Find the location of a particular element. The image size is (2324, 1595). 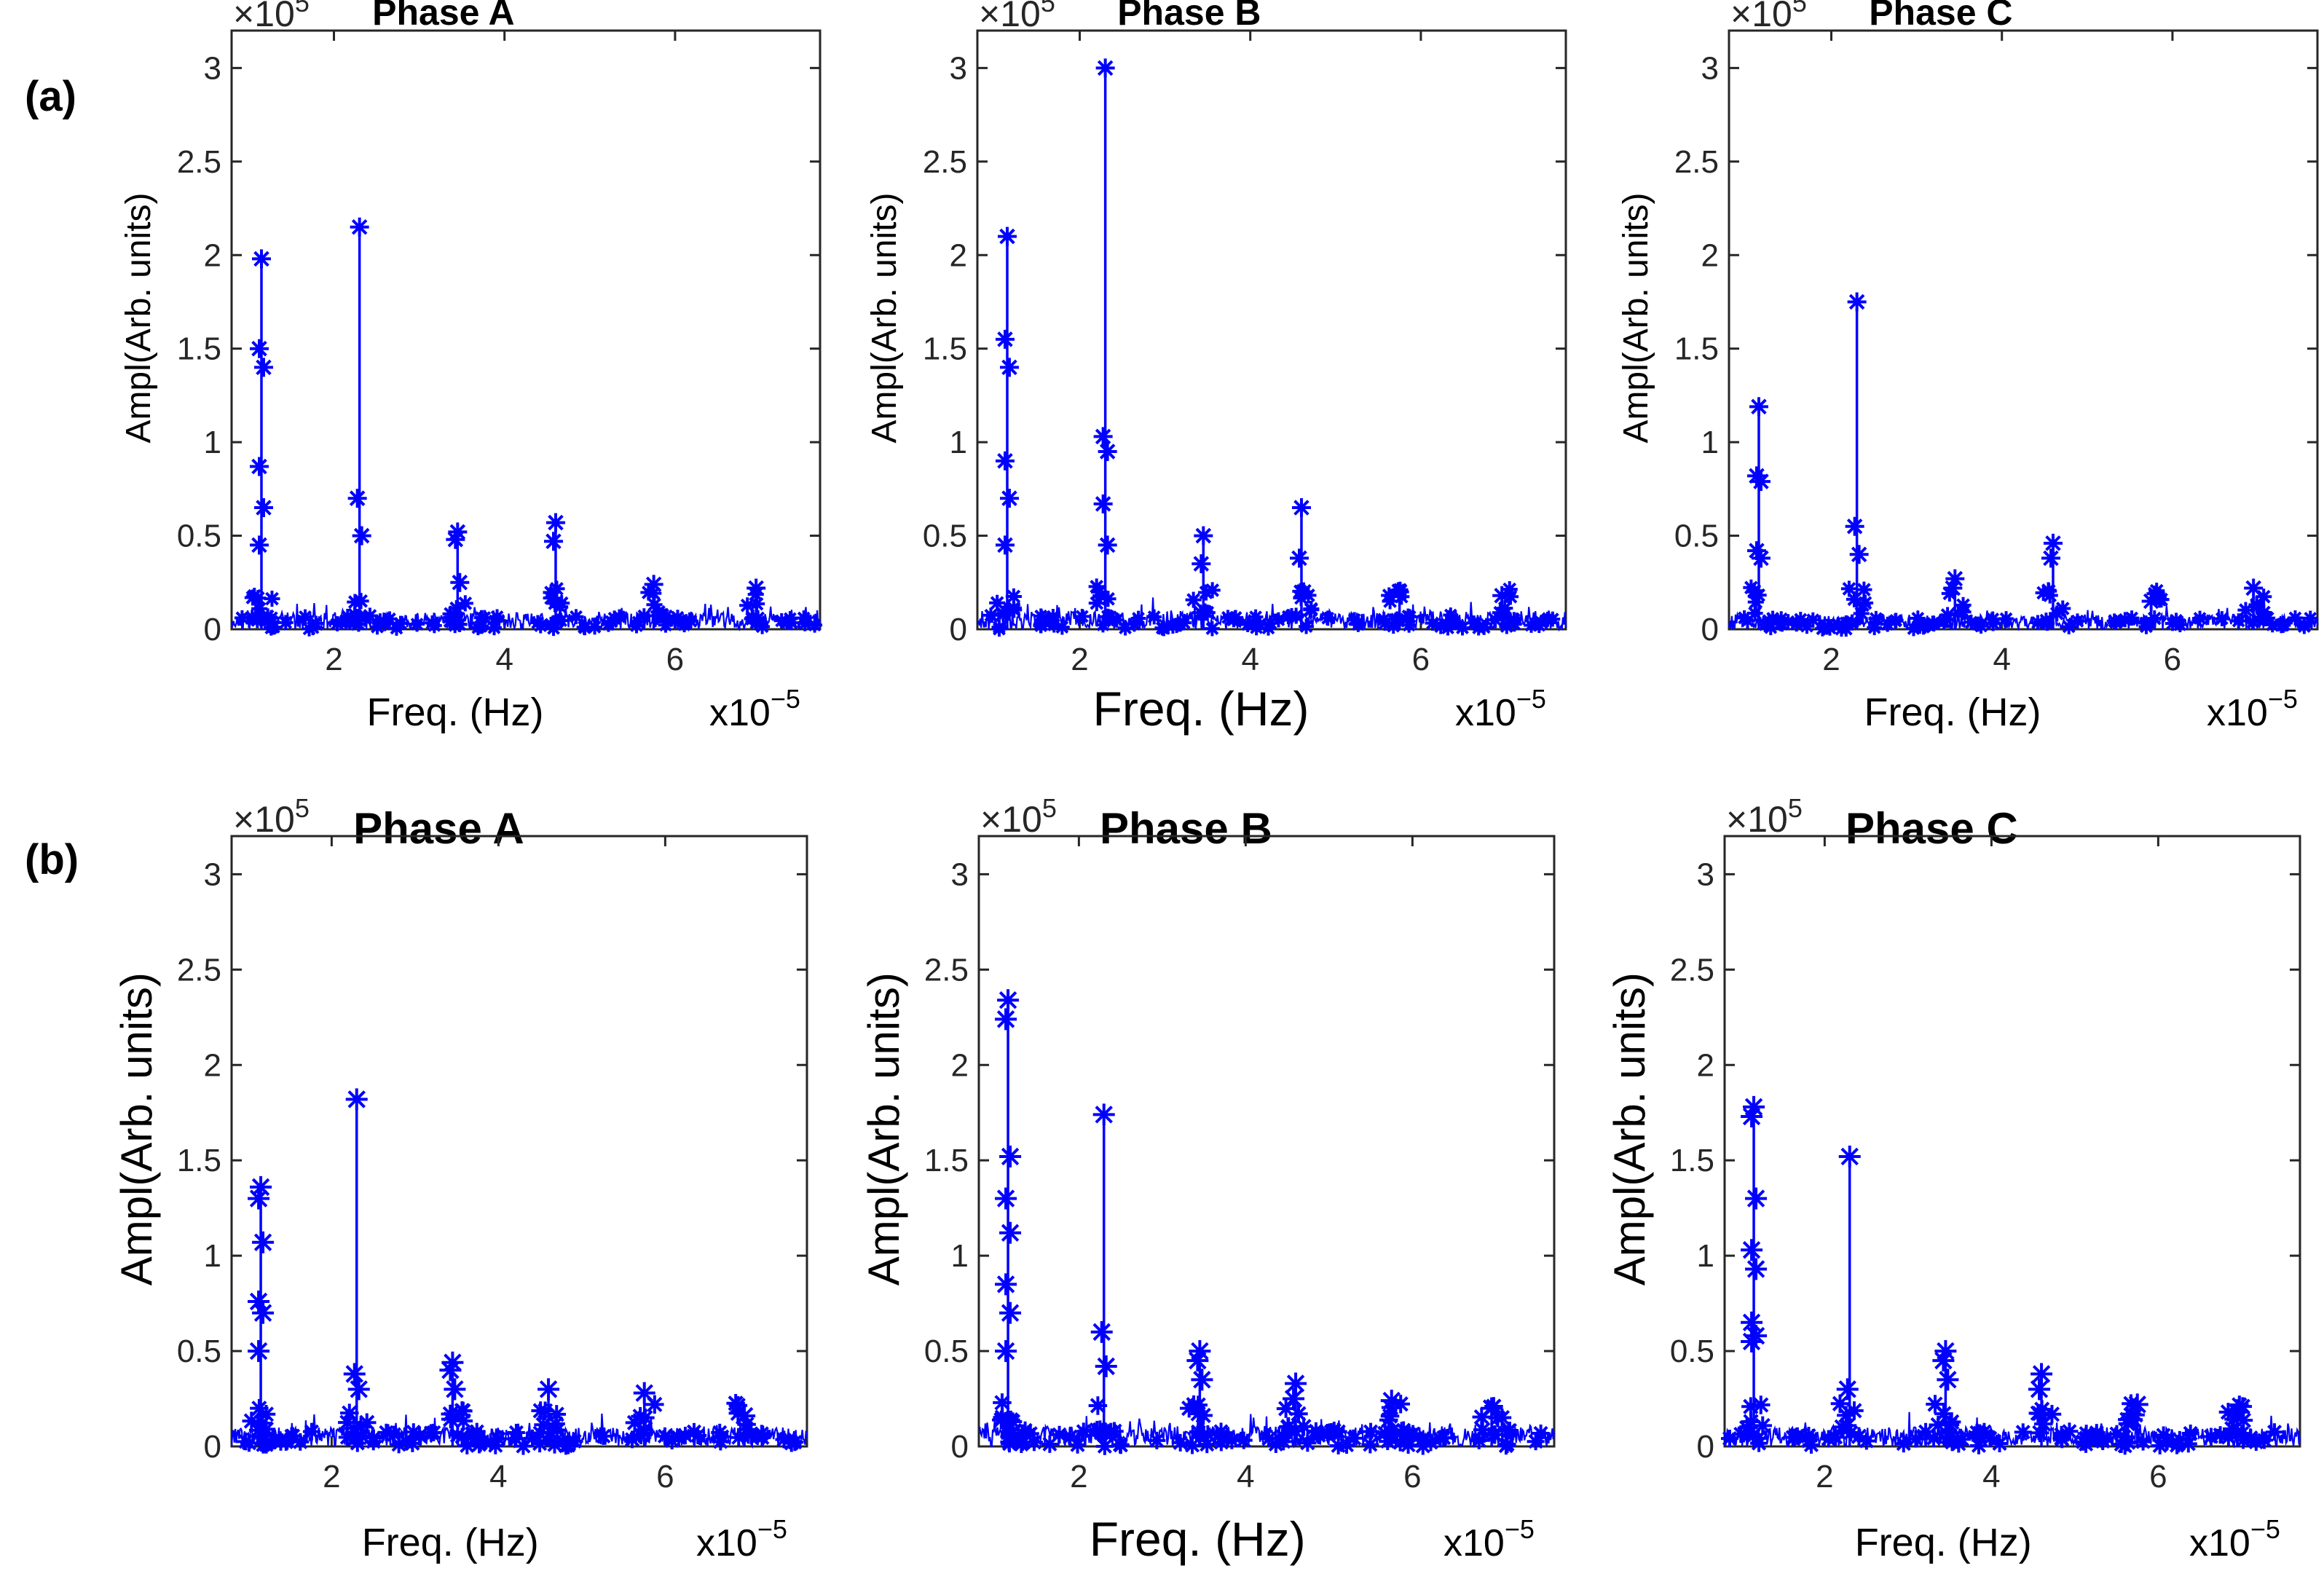

axes-frame is located at coordinates (1271, 330).